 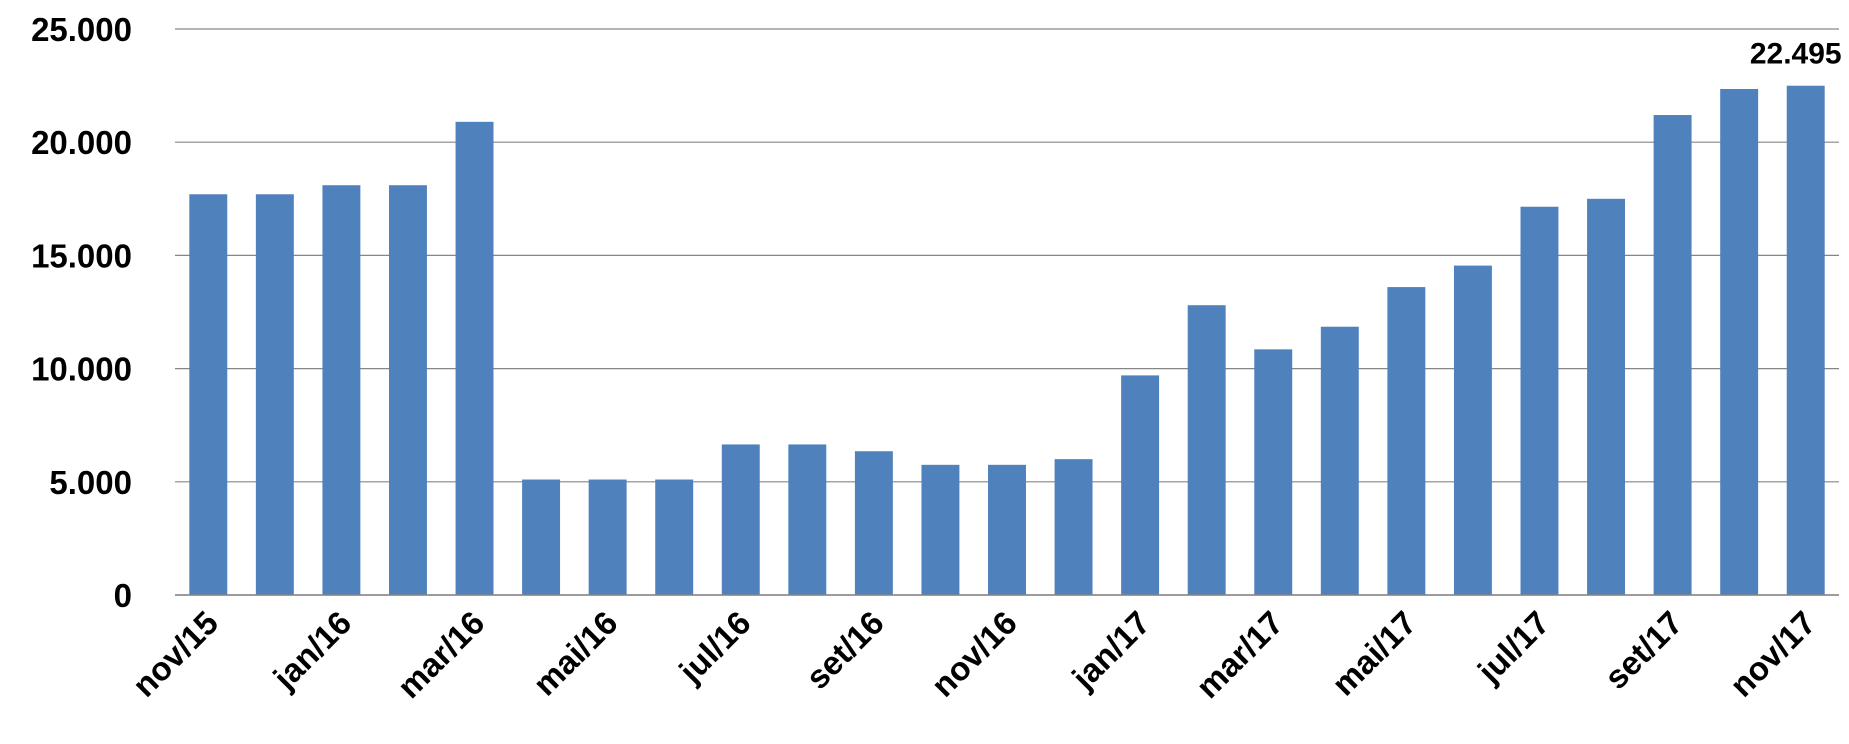 I want to click on x-tick-label: set/17, so click(x=1643, y=650).